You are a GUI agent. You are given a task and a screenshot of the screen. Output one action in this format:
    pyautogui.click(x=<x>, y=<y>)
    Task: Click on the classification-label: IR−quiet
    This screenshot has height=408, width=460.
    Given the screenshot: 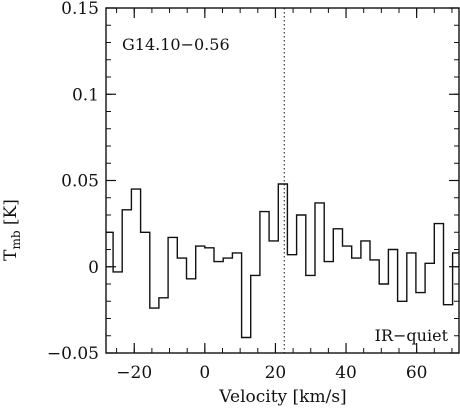 What is the action you would take?
    pyautogui.click(x=412, y=335)
    